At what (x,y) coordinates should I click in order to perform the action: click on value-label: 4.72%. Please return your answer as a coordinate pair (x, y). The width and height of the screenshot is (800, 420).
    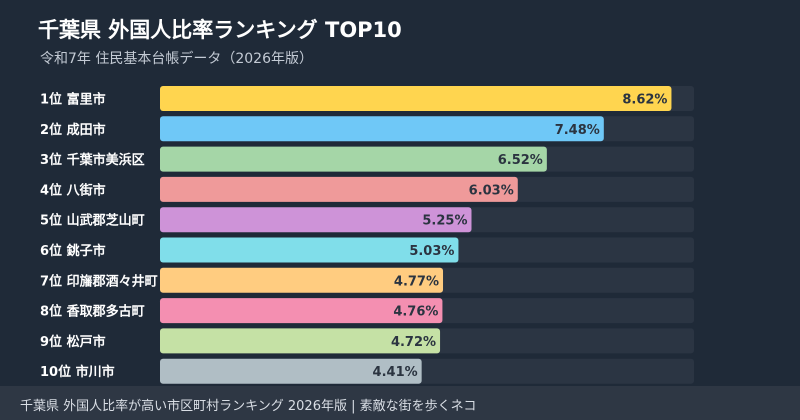
    Looking at the image, I should click on (413, 342).